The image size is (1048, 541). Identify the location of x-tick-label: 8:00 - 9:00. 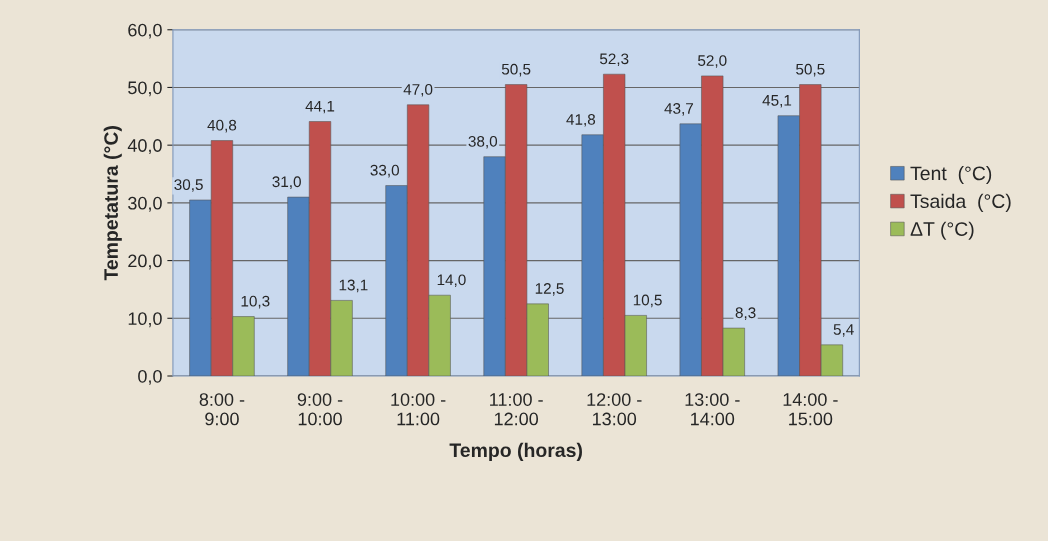
(222, 409).